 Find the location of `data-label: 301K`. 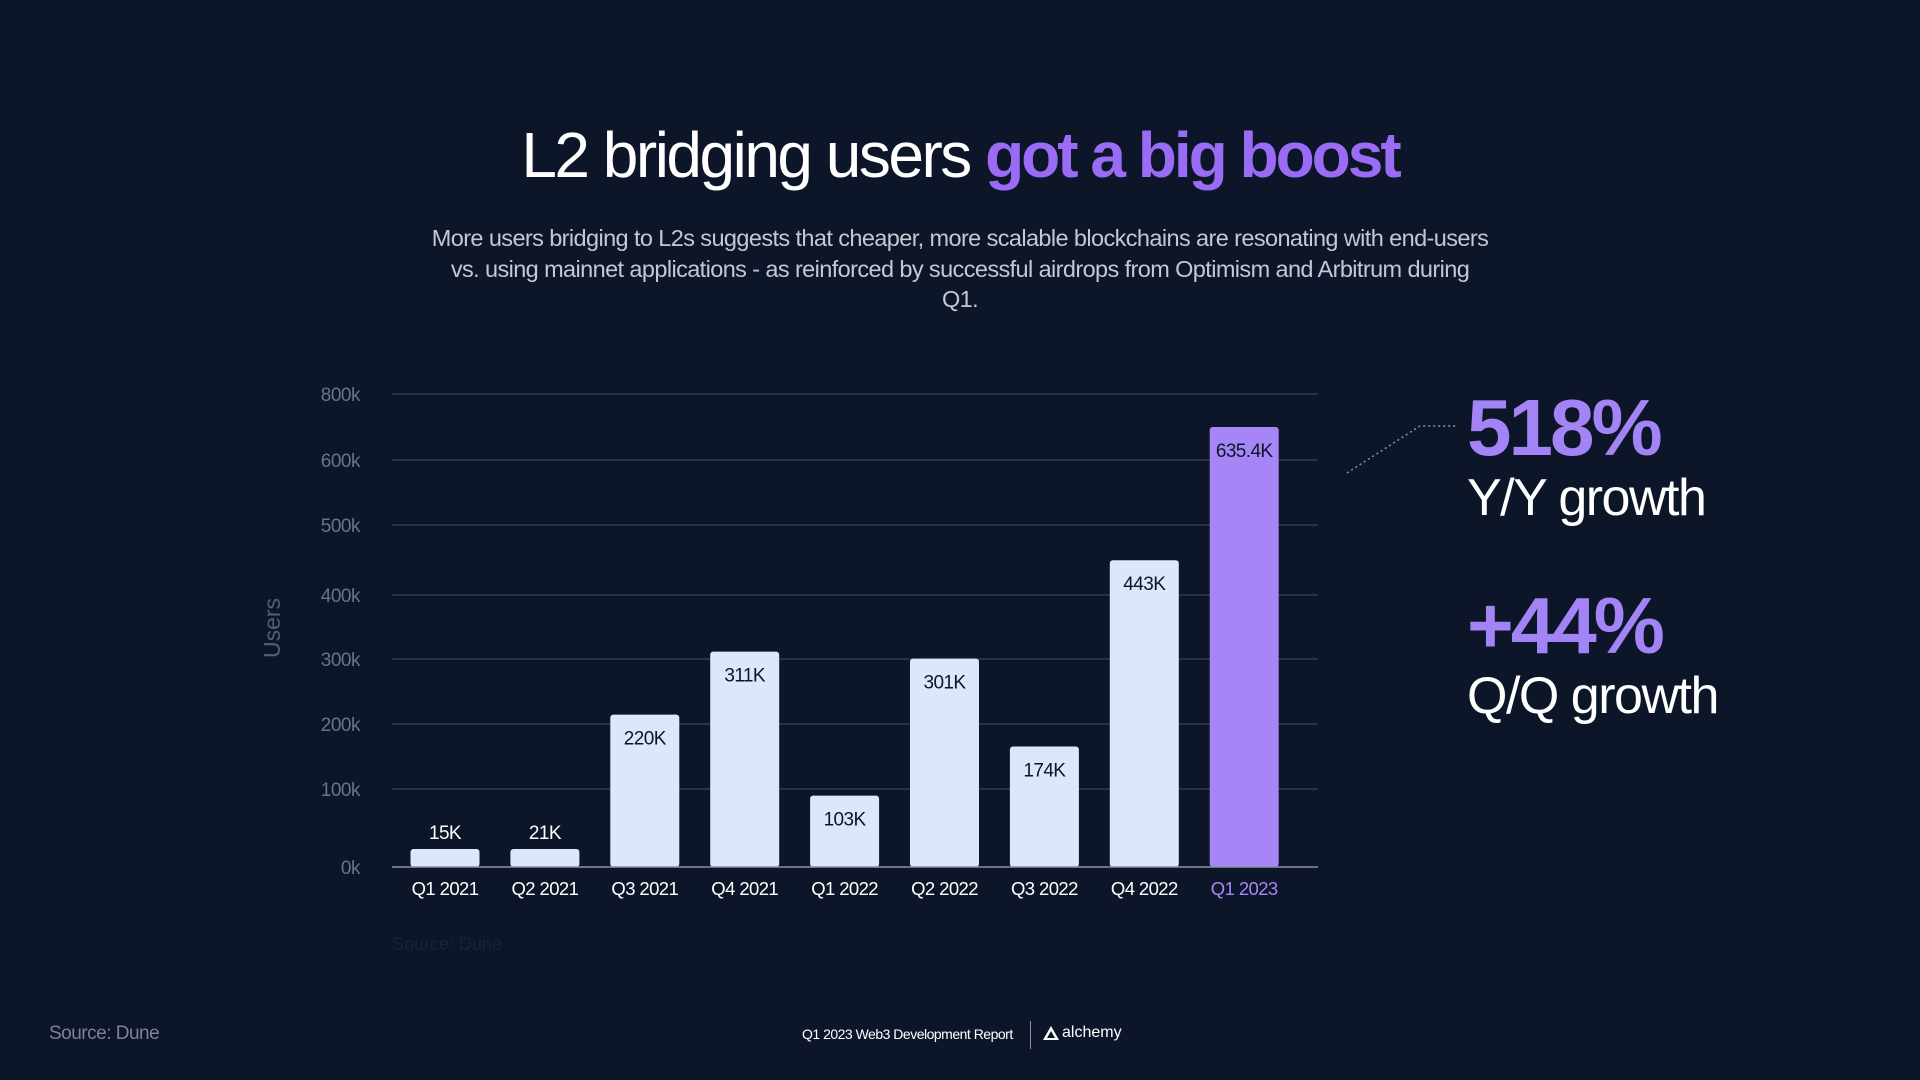

data-label: 301K is located at coordinates (945, 683).